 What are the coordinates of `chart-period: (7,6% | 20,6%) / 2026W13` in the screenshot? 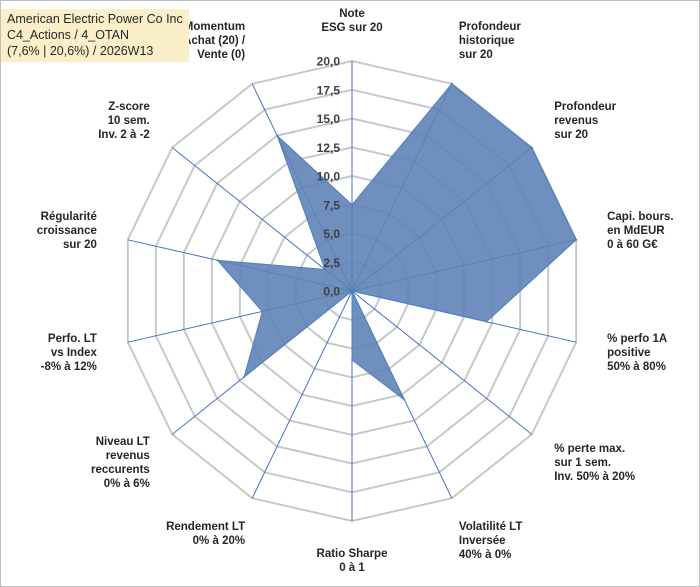 It's located at (80, 51).